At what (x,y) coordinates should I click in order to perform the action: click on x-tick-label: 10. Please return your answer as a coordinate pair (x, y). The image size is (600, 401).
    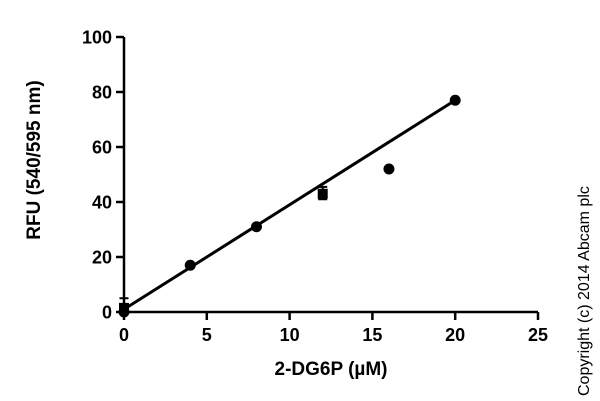
    Looking at the image, I should click on (290, 335).